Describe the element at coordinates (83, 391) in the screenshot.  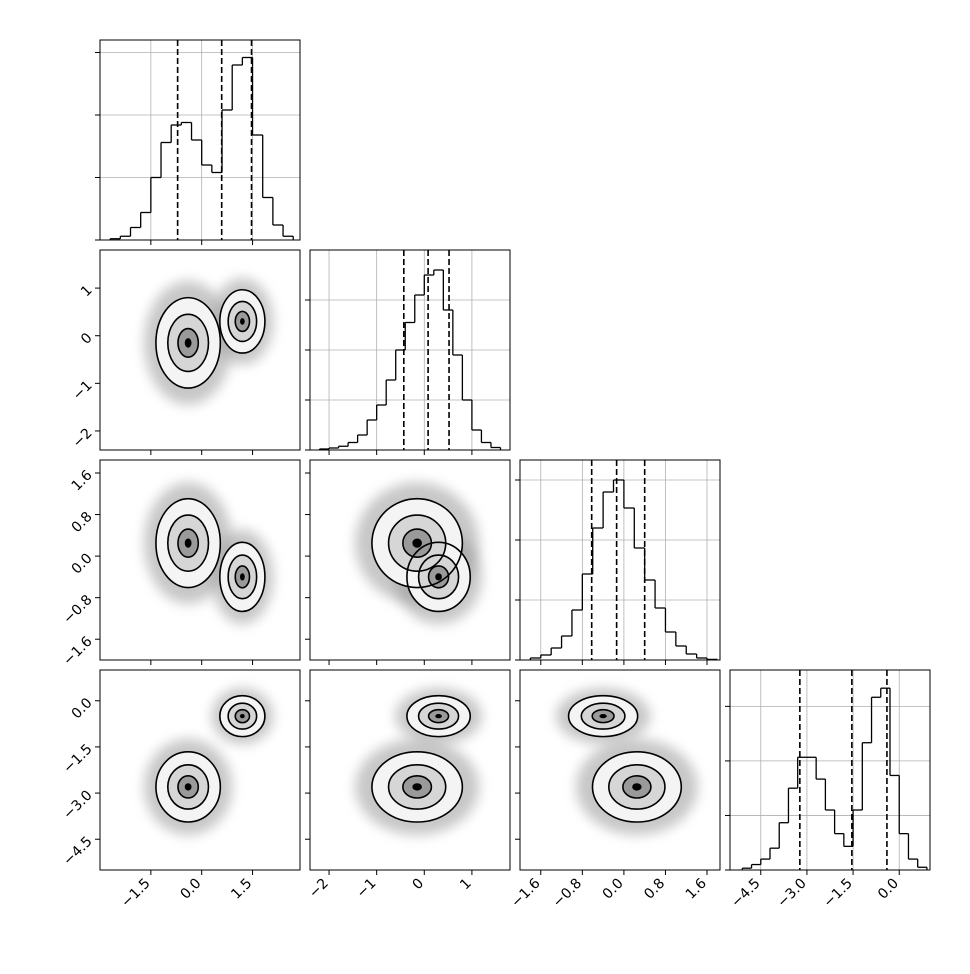
I see `y-tick-label: −1` at that location.